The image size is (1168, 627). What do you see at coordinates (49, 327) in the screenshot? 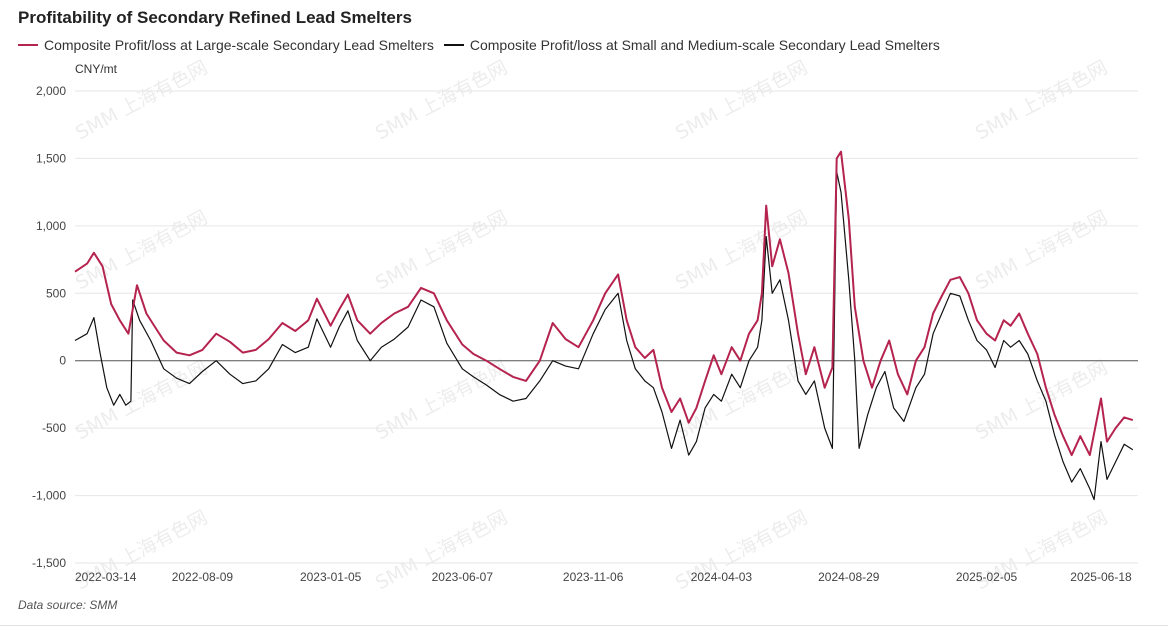
I see `y-axis-ticks: 2,000 1,500 1,000 500 0 -500 -1,000 -1,500` at bounding box center [49, 327].